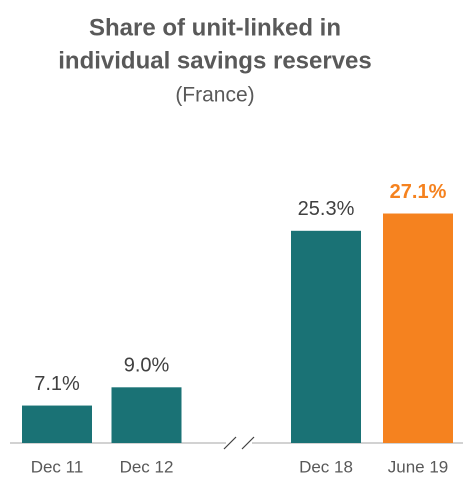 The image size is (463, 484). What do you see at coordinates (214, 95) in the screenshot?
I see `chart-subtitle: (France)` at bounding box center [214, 95].